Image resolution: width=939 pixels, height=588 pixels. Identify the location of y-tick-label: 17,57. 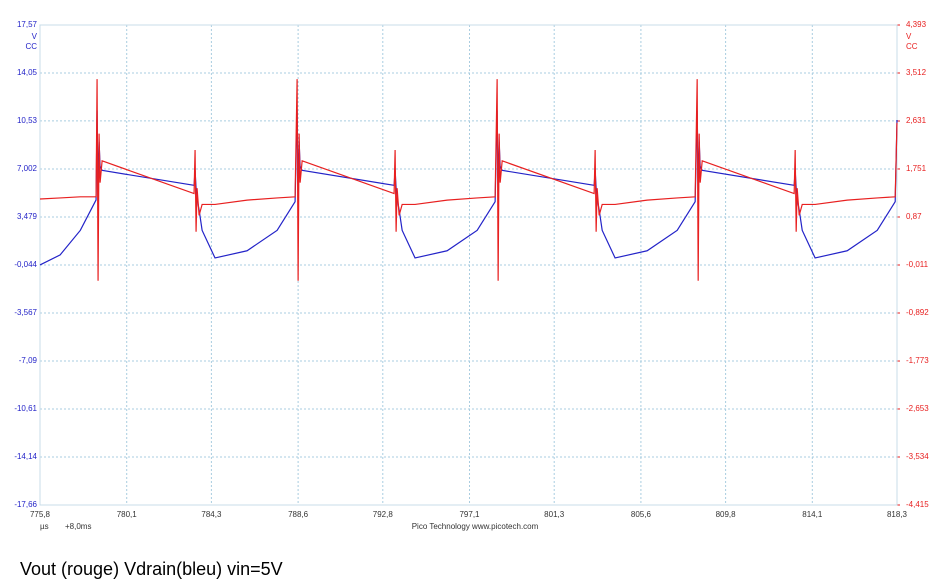
(27, 24).